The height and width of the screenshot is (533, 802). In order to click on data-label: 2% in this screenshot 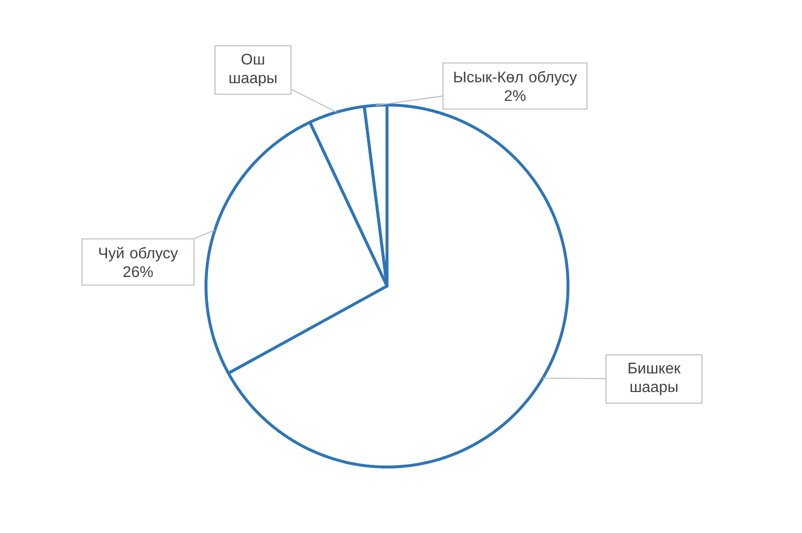, I will do `click(515, 95)`.